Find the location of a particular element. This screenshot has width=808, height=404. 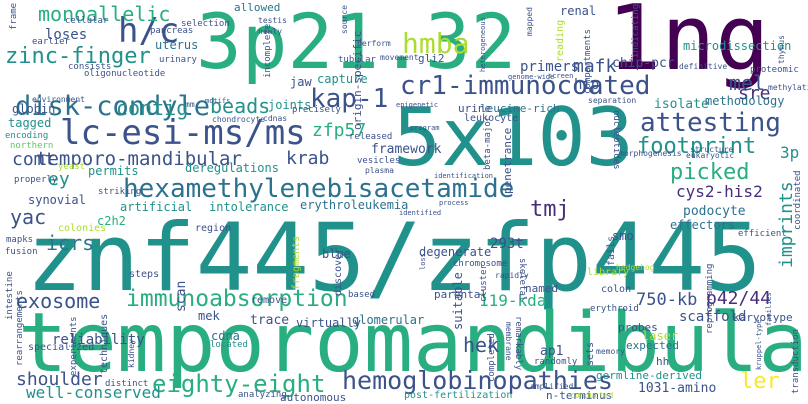

word-compartments: compartments is located at coordinates (588, 61).